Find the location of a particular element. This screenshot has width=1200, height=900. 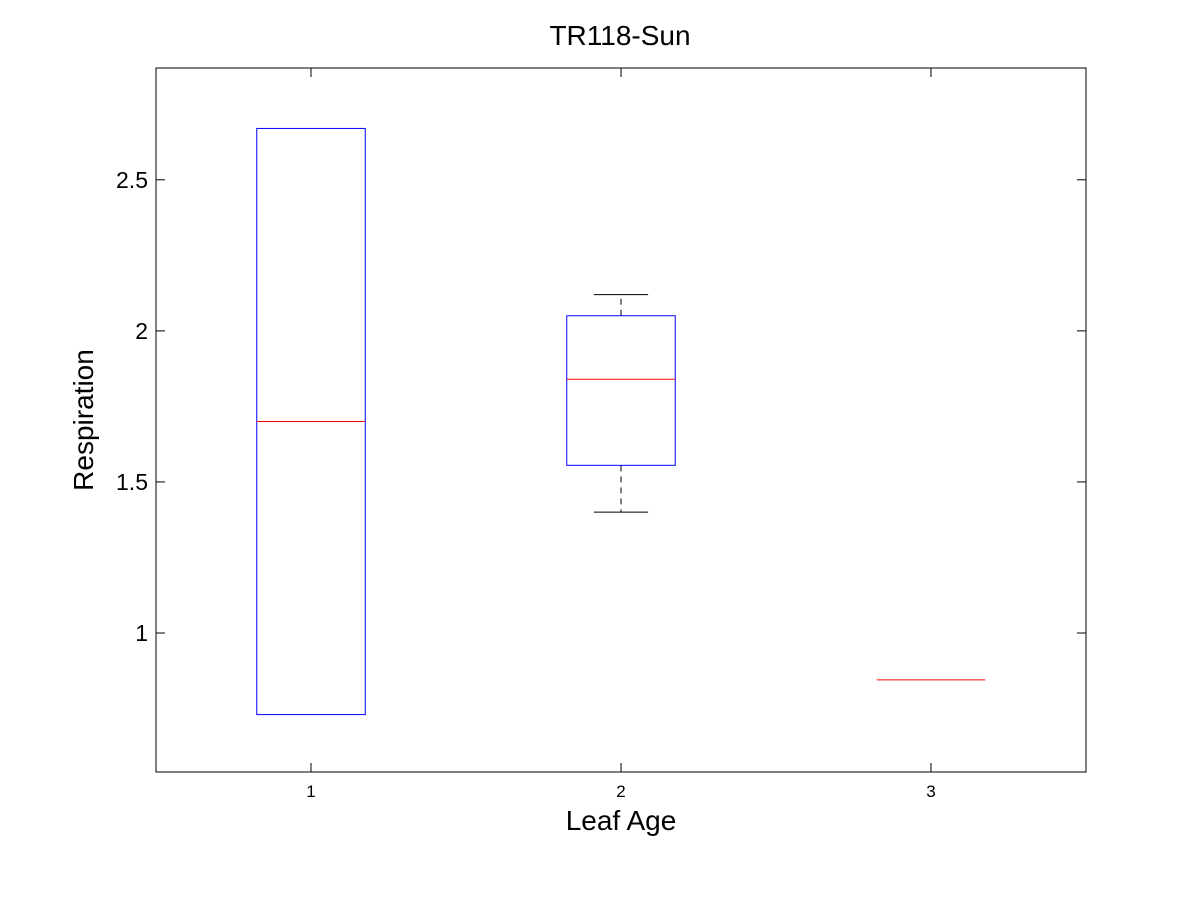

y-tick-label: 1.5 is located at coordinates (132, 482).